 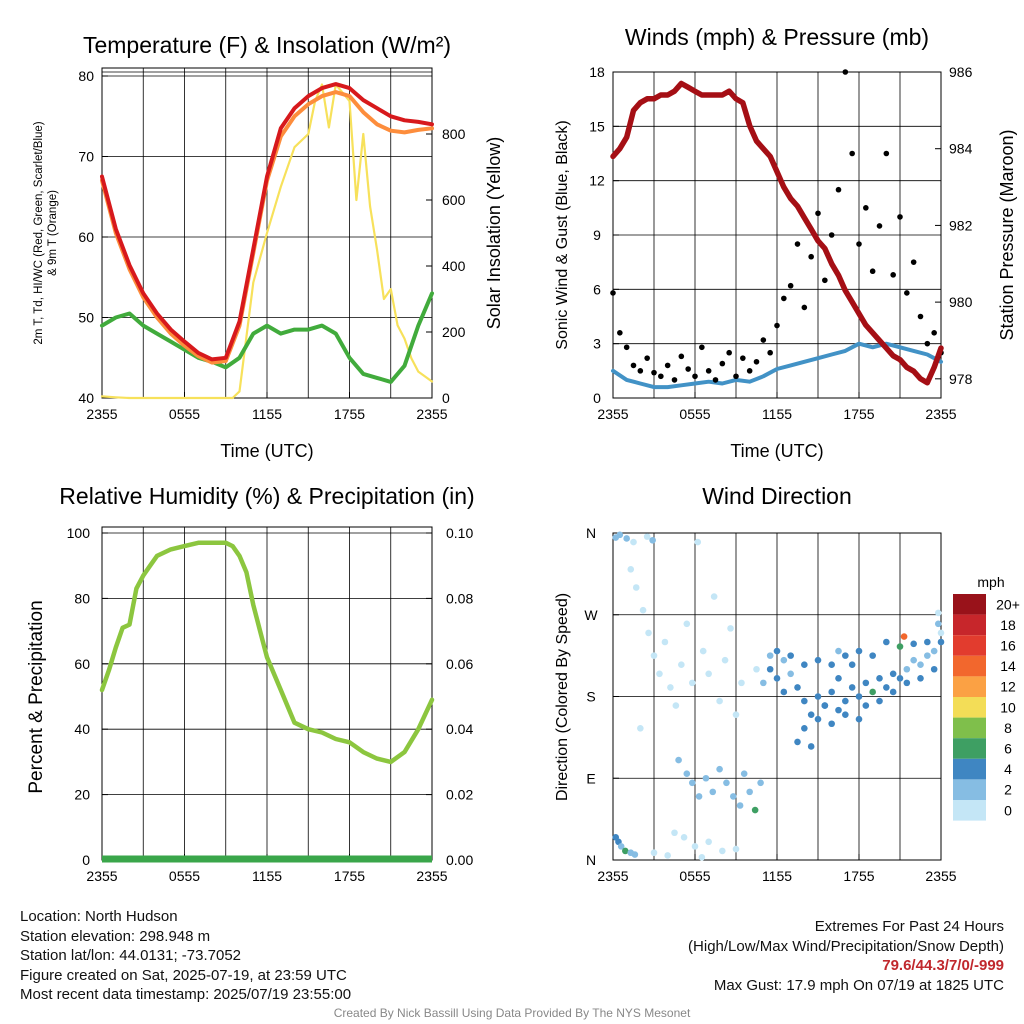 I want to click on rh-y-tick-label: 40, so click(x=82, y=729).